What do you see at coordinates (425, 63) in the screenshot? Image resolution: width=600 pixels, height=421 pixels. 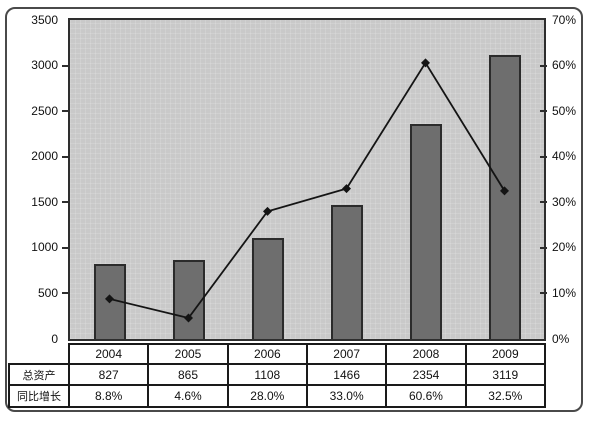 I see `diamond-marker-2008` at bounding box center [425, 63].